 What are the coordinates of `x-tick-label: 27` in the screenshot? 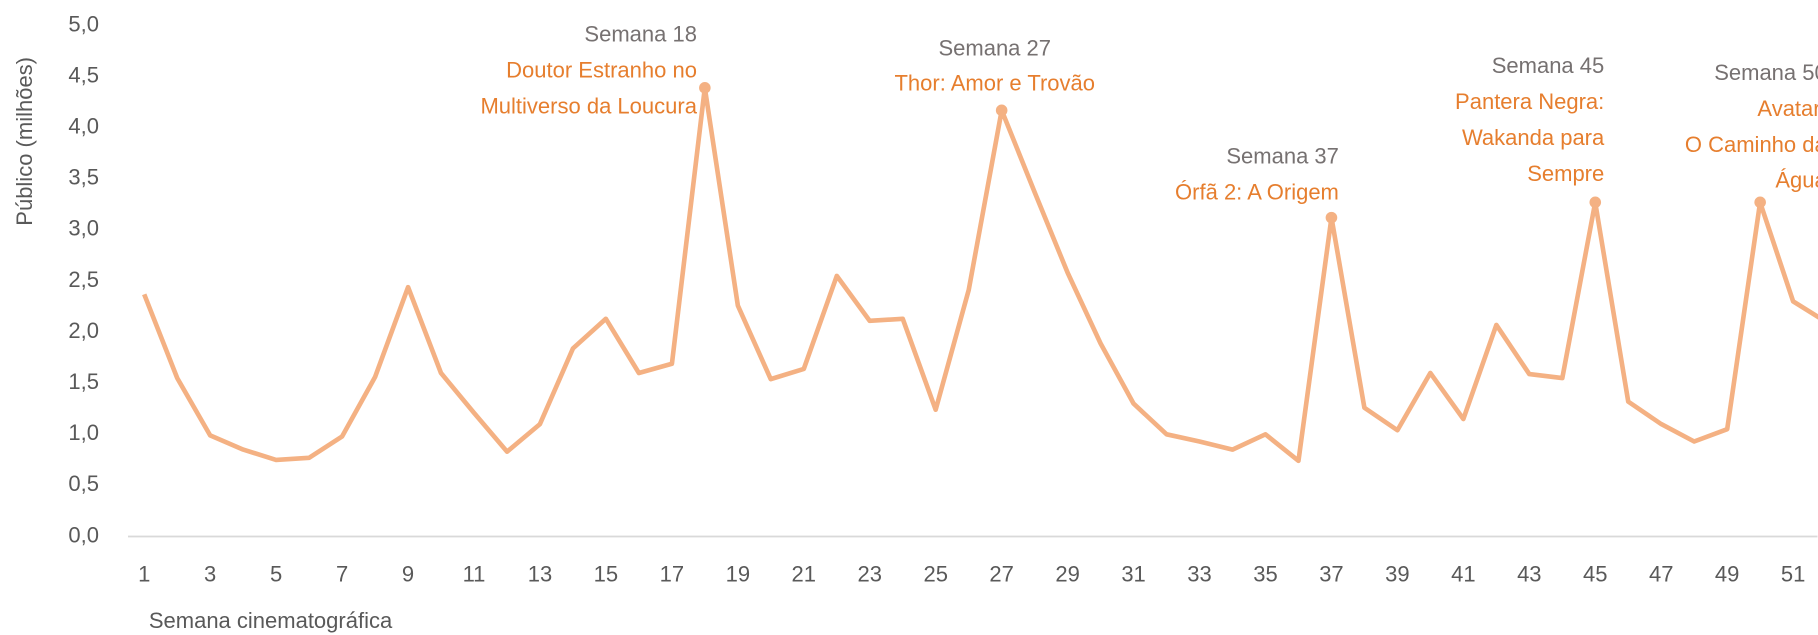 It's located at (1001, 574).